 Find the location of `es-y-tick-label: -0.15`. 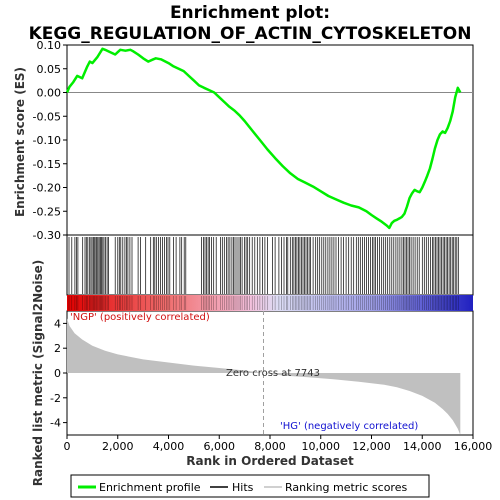

es-y-tick-label: -0.15 is located at coordinates (47, 164).